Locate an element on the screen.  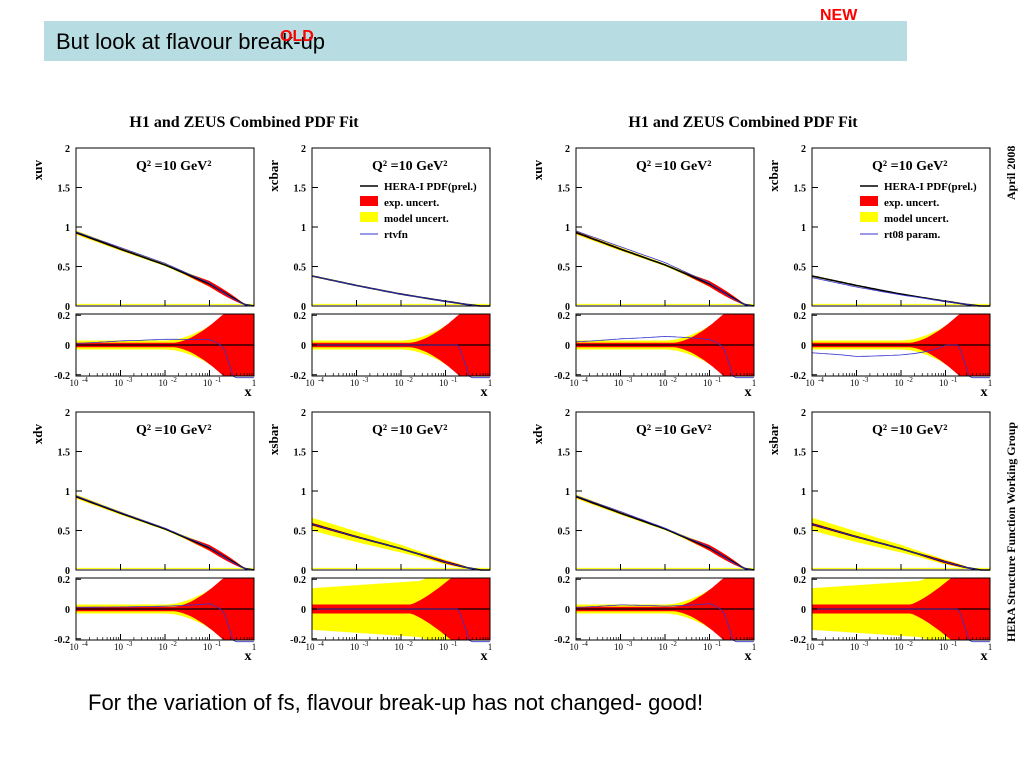
slide-title-bar: But look at flavour break-up is located at coordinates (475, 41).